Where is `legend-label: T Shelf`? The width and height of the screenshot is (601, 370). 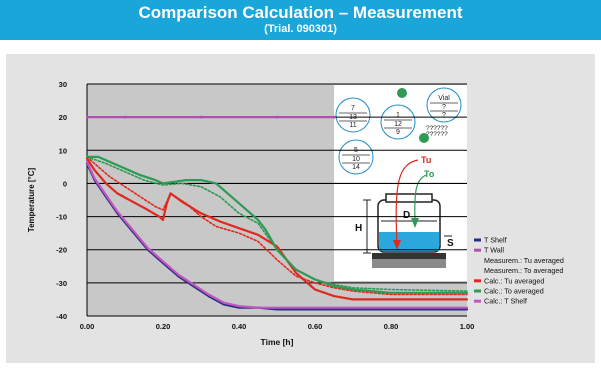 legend-label: T Shelf is located at coordinates (495, 240).